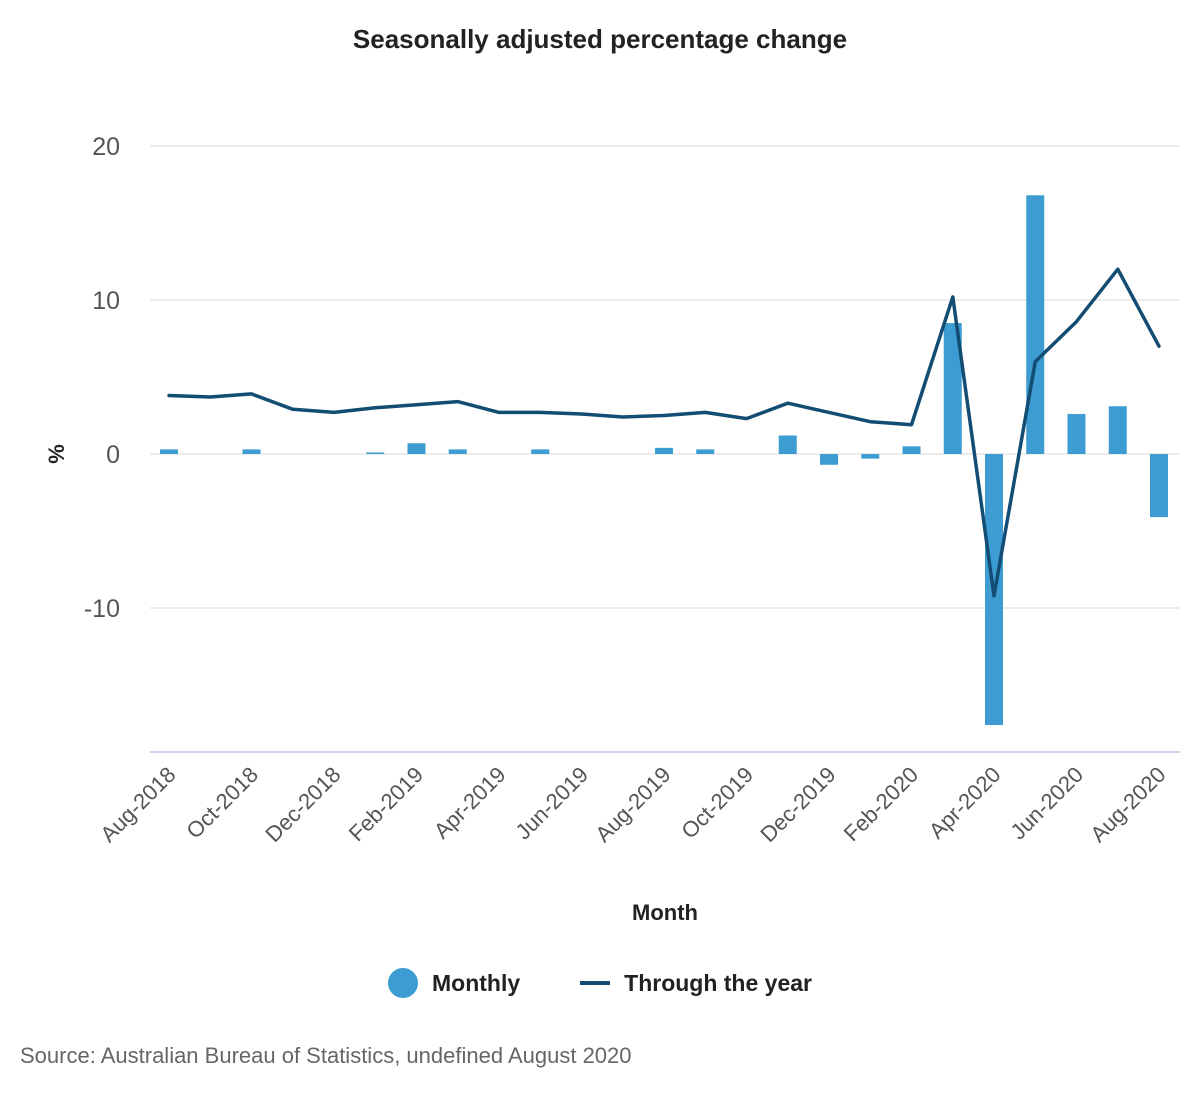 The height and width of the screenshot is (1100, 1200). What do you see at coordinates (106, 147) in the screenshot?
I see `y-tick-label: 20` at bounding box center [106, 147].